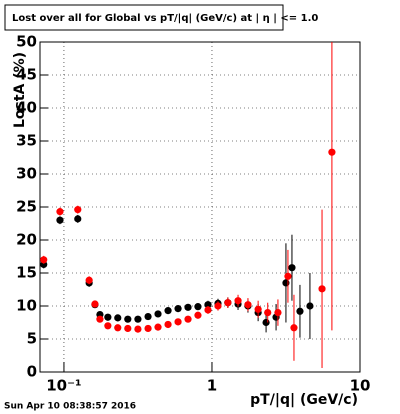 This screenshot has height=414, width=400. Describe the element at coordinates (70, 407) in the screenshot. I see `footer: Sun Apr 10 08:38:57 2016` at that location.